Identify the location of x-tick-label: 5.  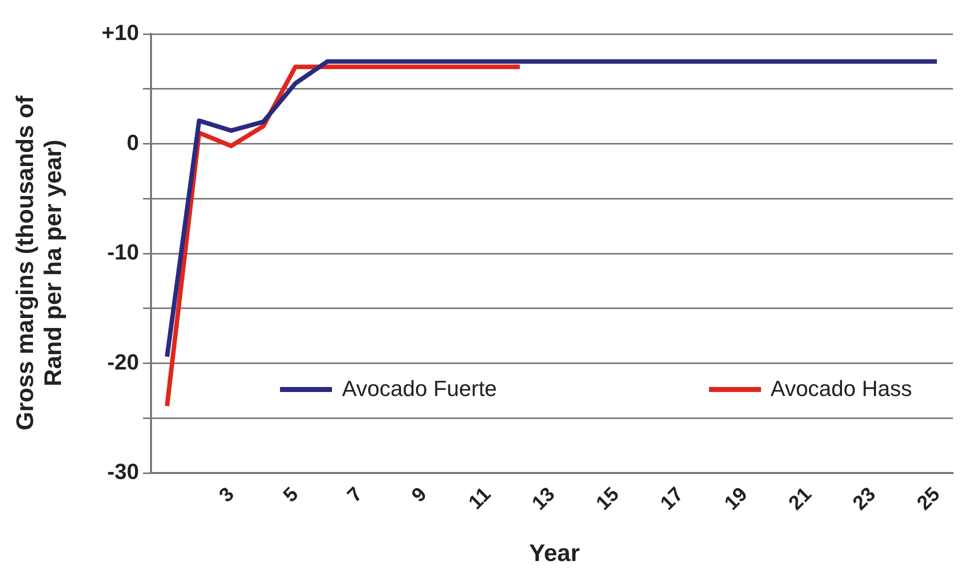
(291, 495).